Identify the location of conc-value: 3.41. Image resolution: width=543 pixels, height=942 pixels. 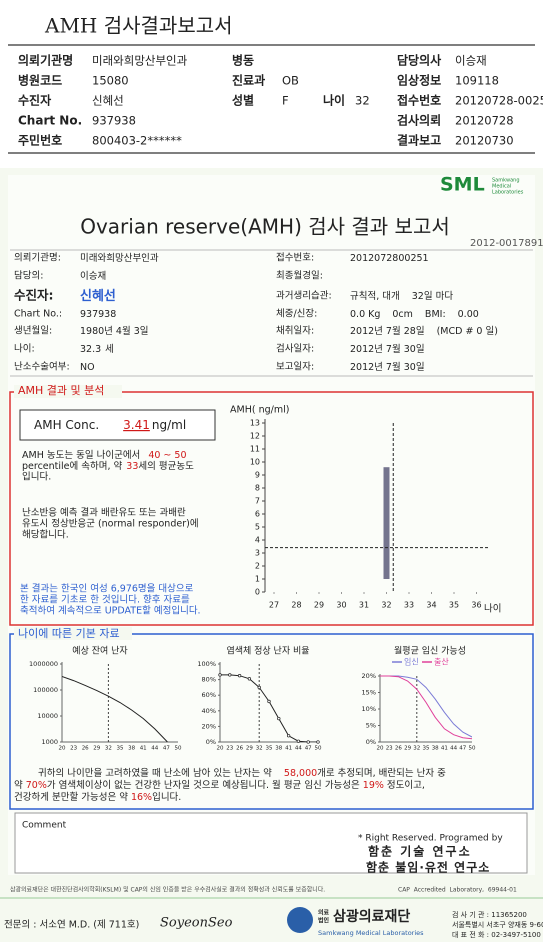
(136, 425).